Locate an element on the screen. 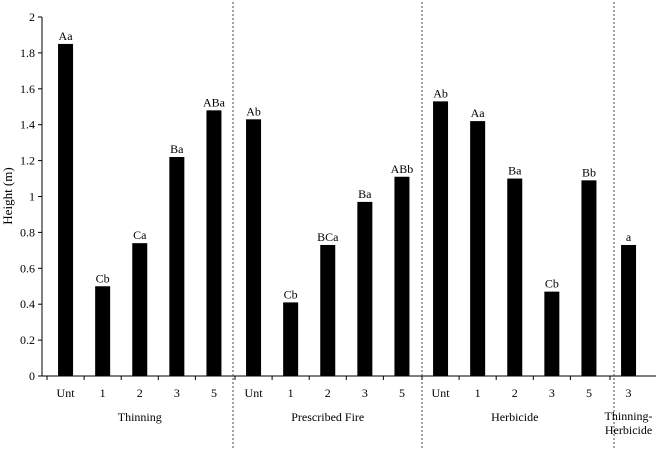 Image resolution: width=669 pixels, height=453 pixels. x-group-label: Prescribed Fire is located at coordinates (327, 417).